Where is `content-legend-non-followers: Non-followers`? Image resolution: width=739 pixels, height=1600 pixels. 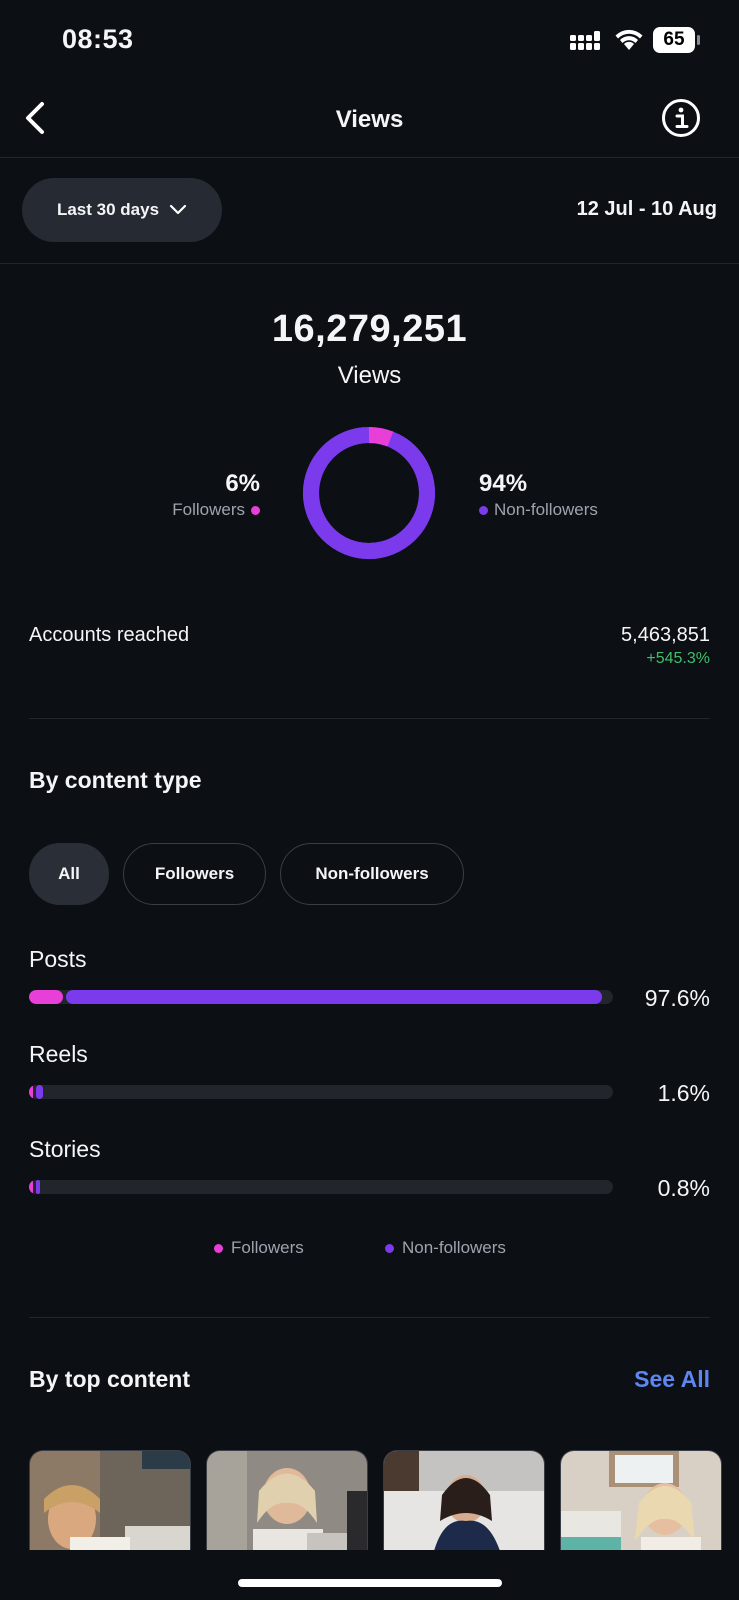
content-legend-non-followers: Non-followers is located at coordinates (445, 1248).